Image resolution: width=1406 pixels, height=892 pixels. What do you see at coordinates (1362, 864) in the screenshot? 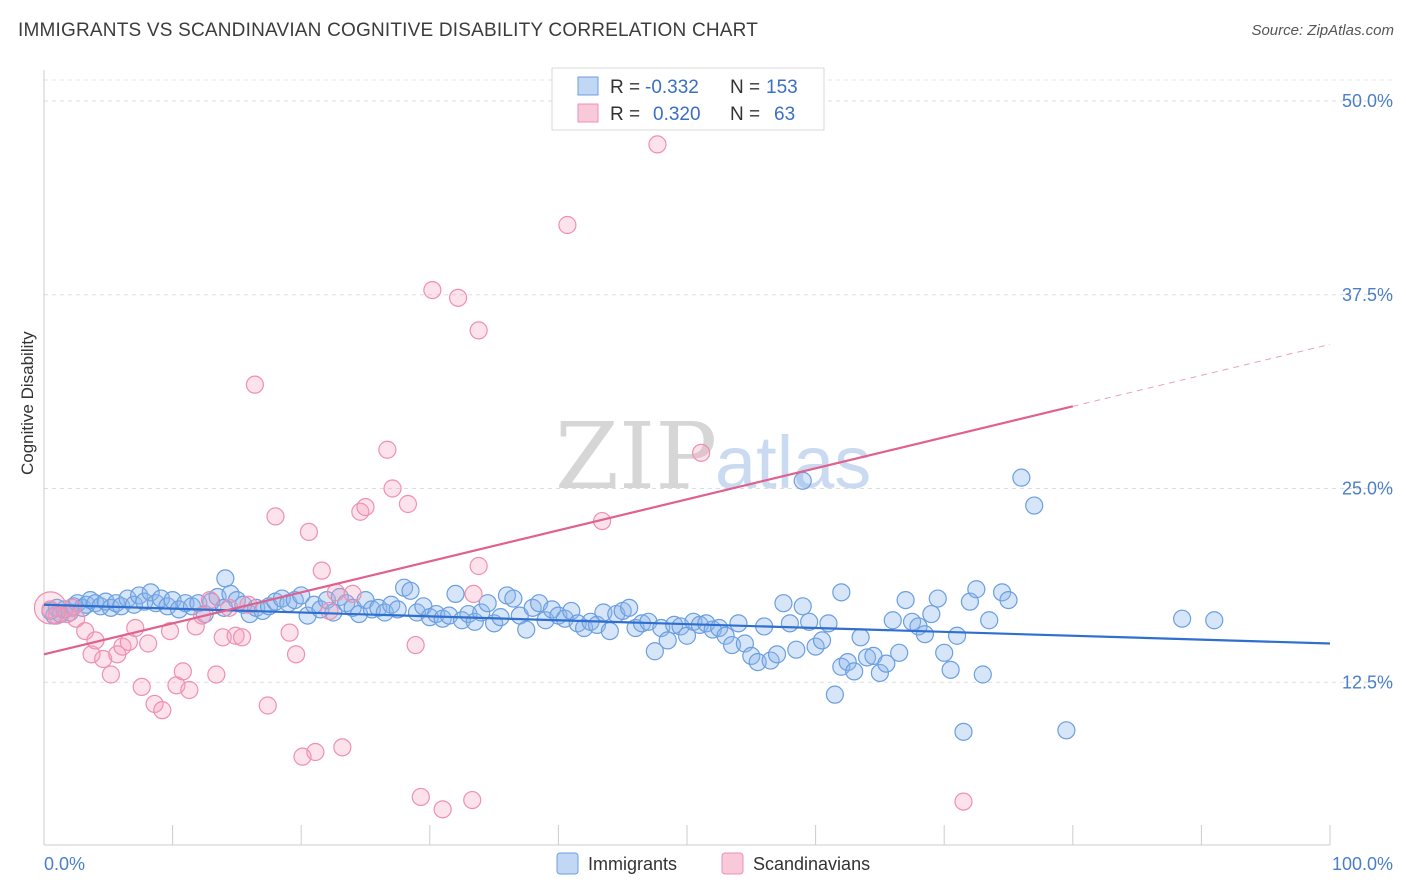
I see `x-tick-label-1: 100.0%` at bounding box center [1362, 864].